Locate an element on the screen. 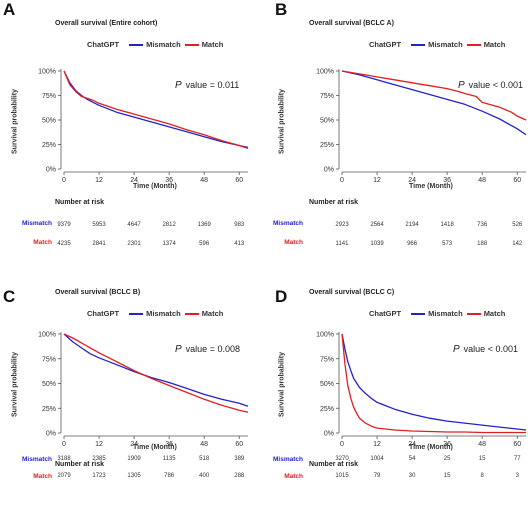  risk-value-mismatch: 1418 is located at coordinates (447, 225).